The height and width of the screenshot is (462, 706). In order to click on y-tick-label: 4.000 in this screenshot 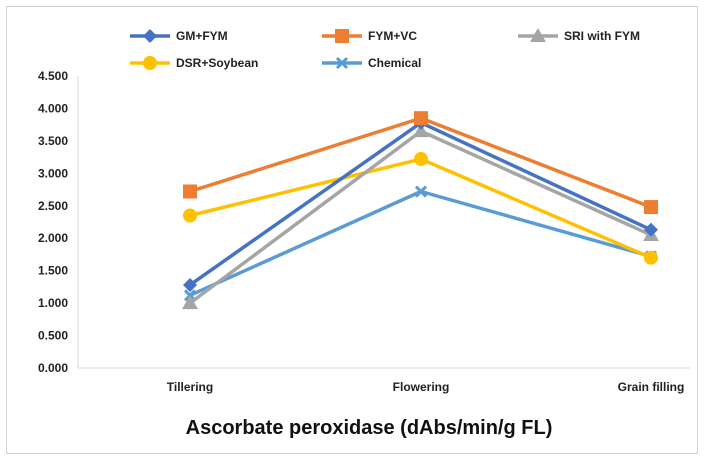, I will do `click(53, 108)`.